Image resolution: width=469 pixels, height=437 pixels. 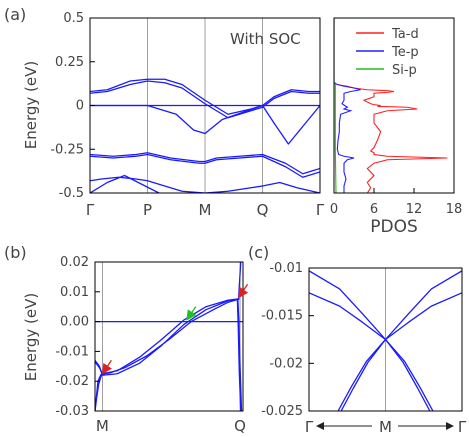 I want to click on panel-c-frame, so click(x=385, y=339).